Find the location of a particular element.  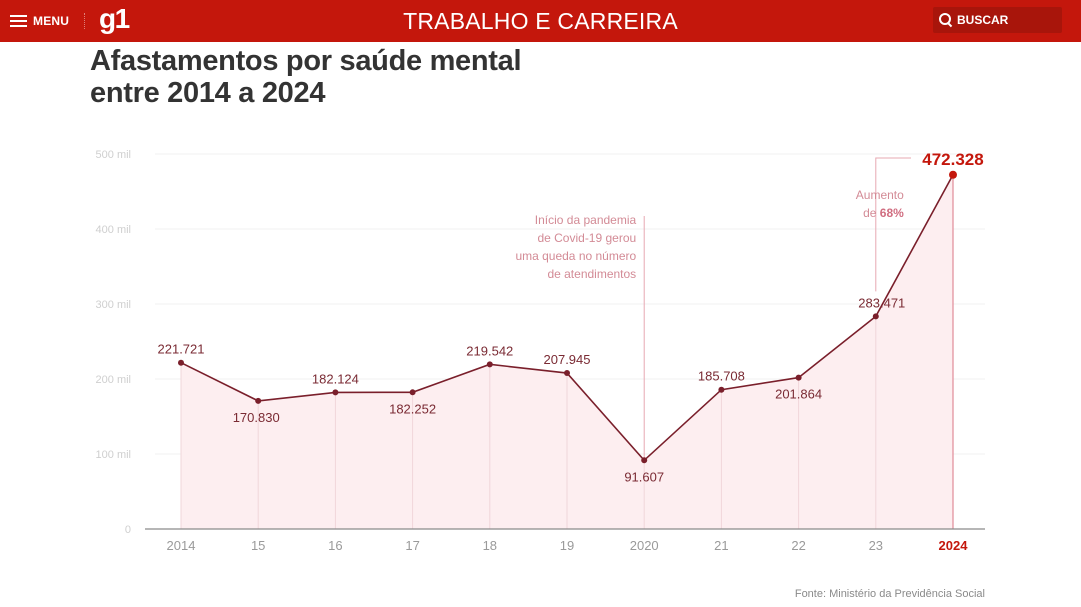

x-tick-label: 2014 is located at coordinates (181, 545).